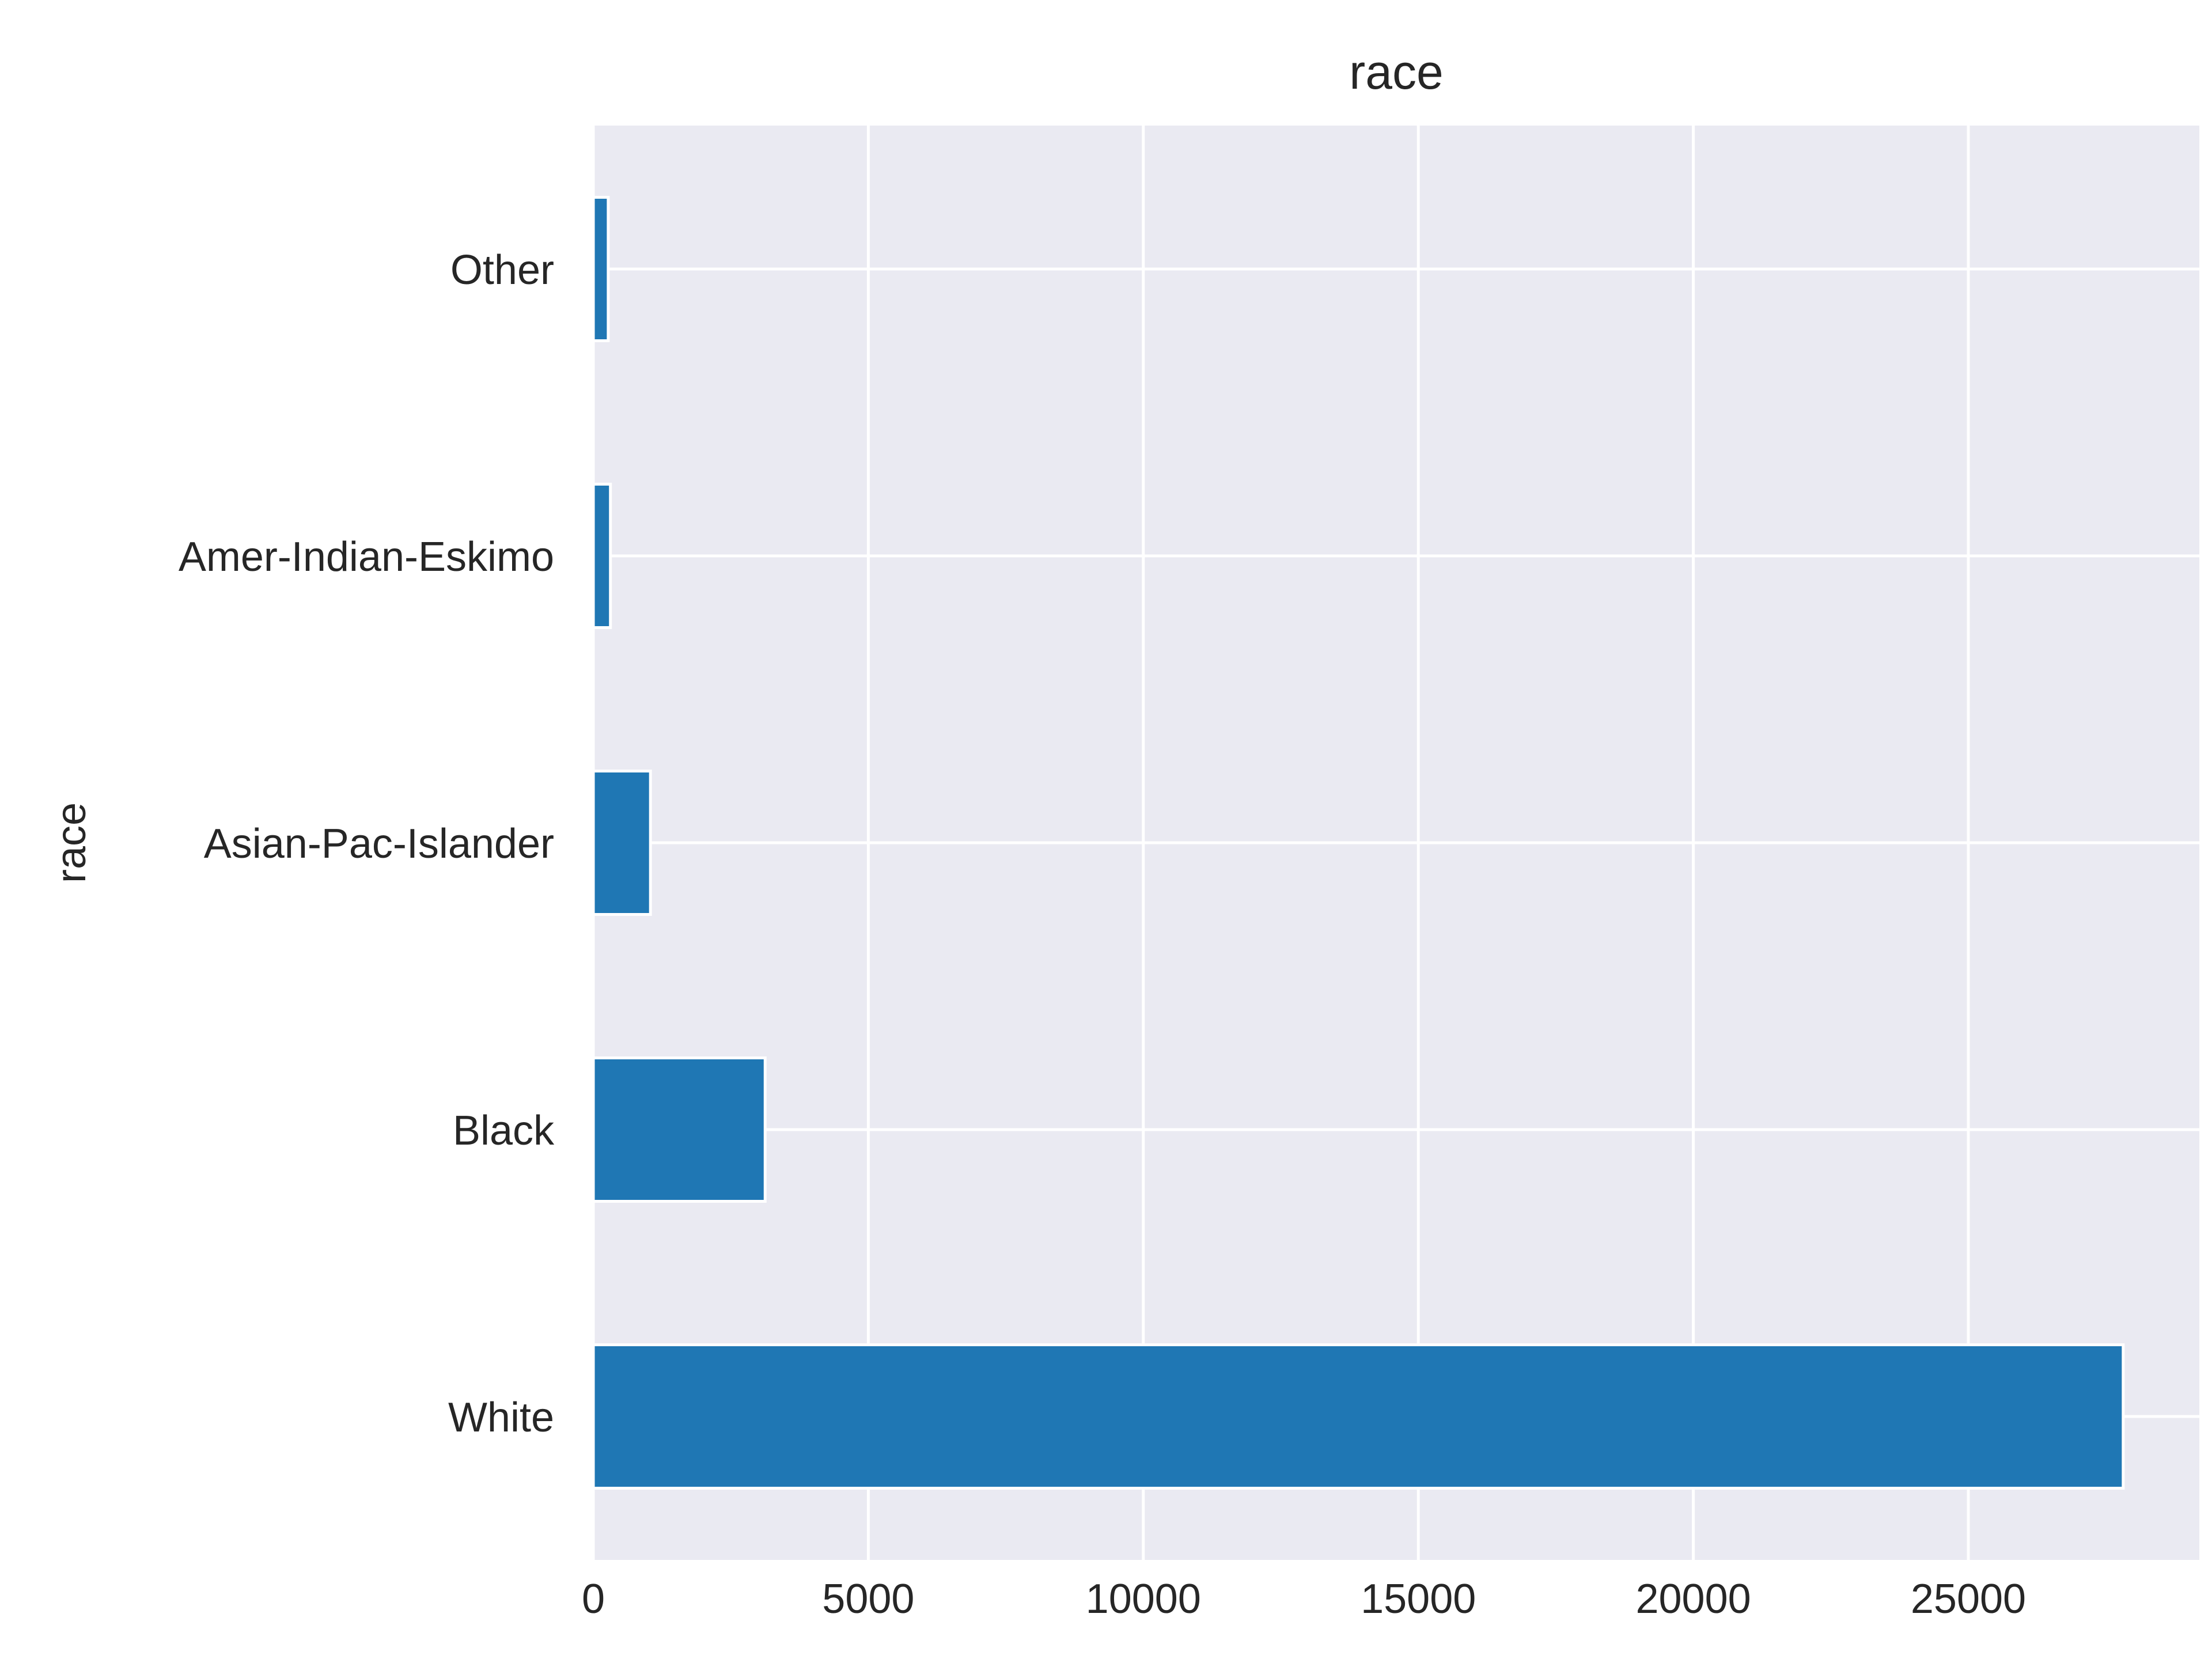 This screenshot has height=1659, width=2212. Describe the element at coordinates (71, 842) in the screenshot. I see `y-axis-label: race` at that location.